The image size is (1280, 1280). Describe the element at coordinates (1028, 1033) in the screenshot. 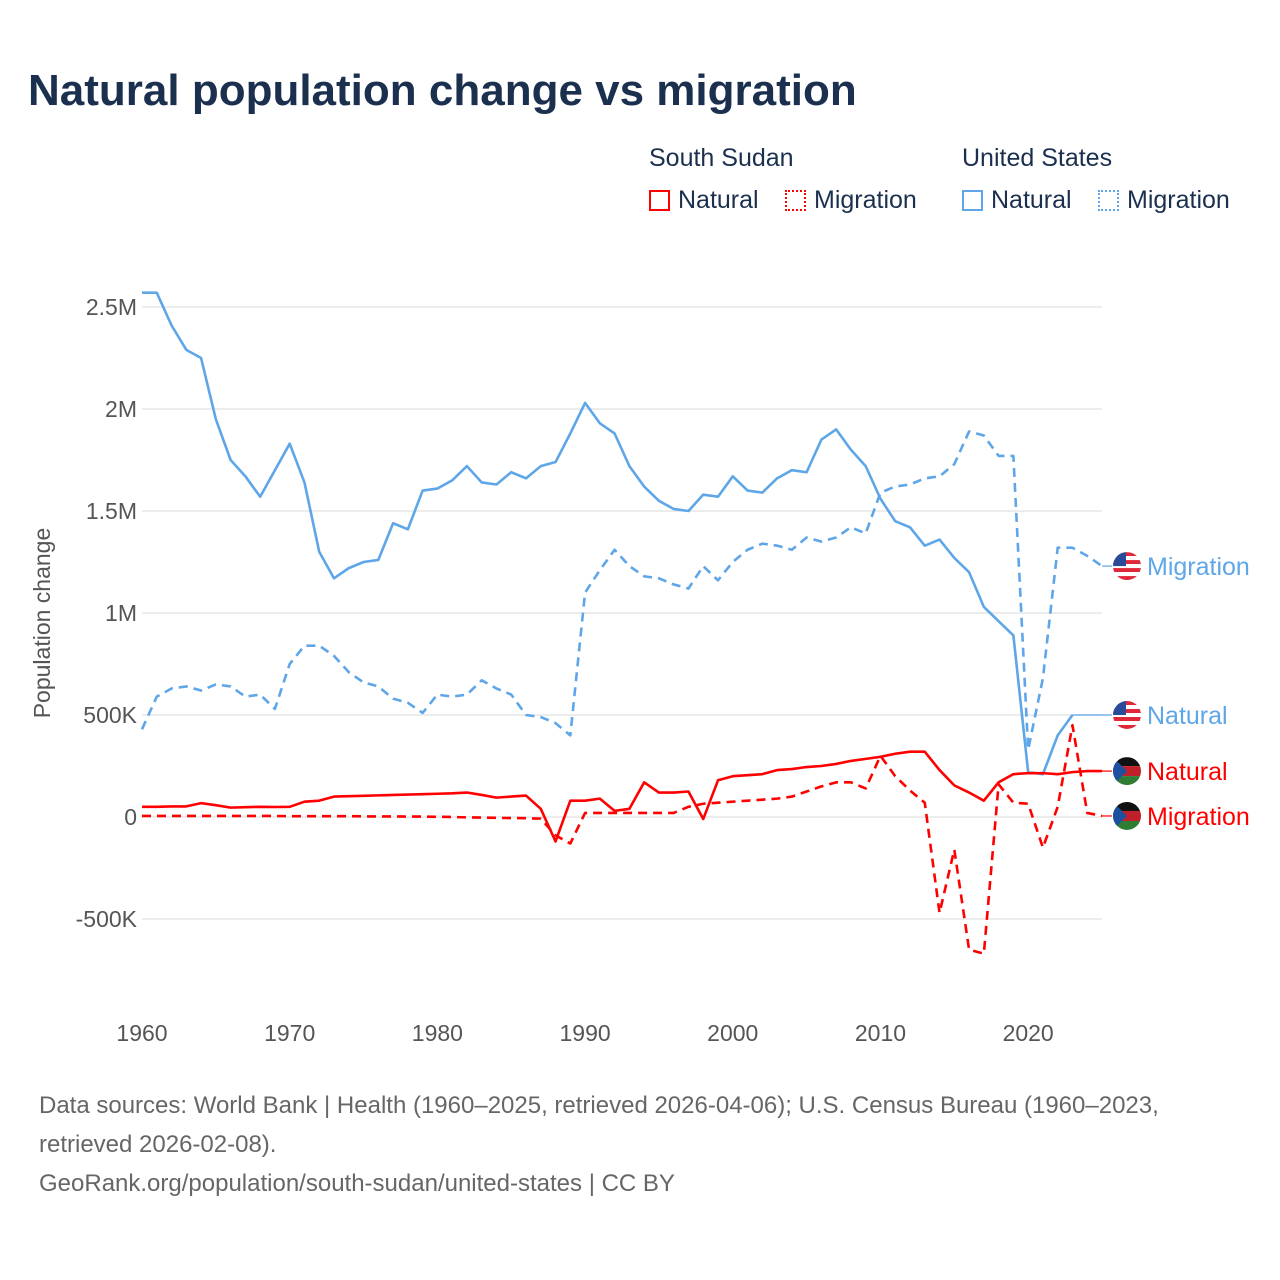

I see `x-tick-label: 2020` at that location.